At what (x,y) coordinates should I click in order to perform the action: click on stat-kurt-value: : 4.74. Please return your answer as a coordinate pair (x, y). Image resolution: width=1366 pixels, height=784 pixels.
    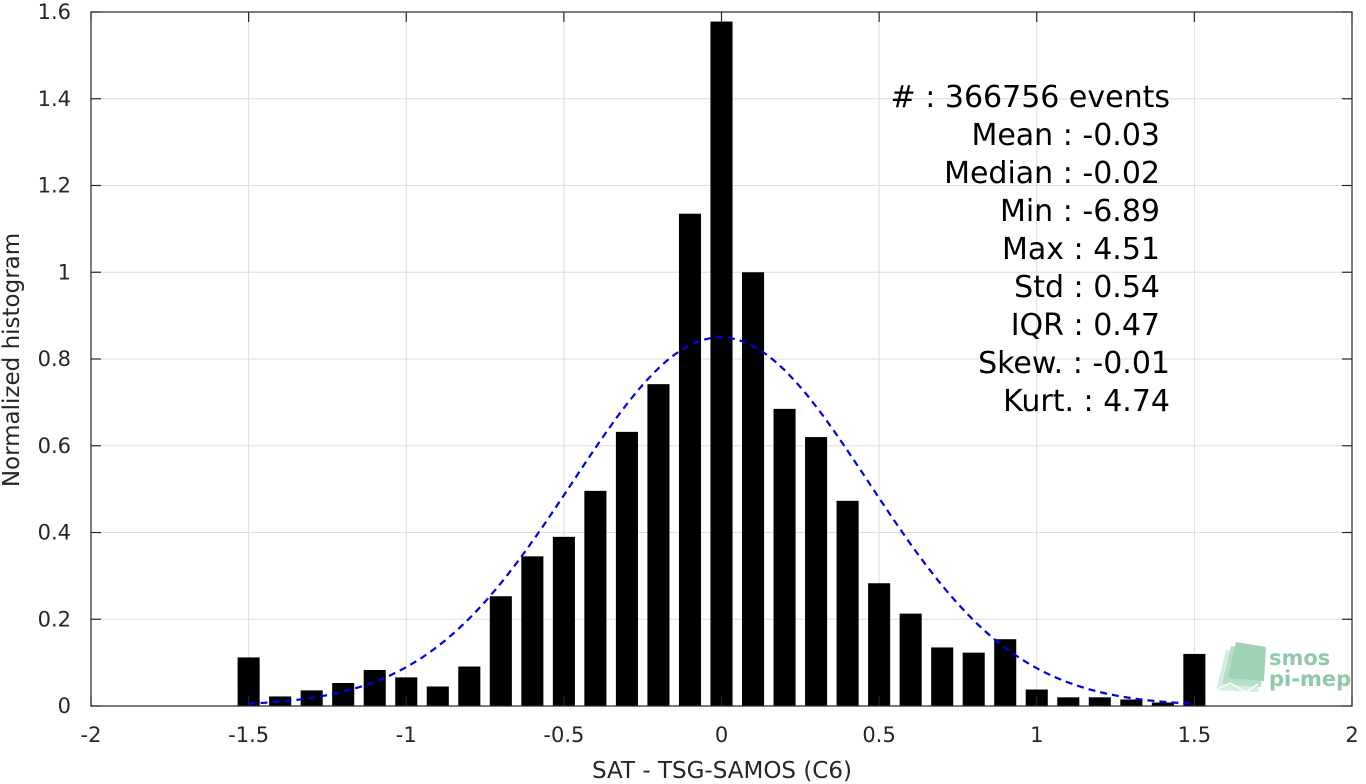
    Looking at the image, I should click on (1127, 401).